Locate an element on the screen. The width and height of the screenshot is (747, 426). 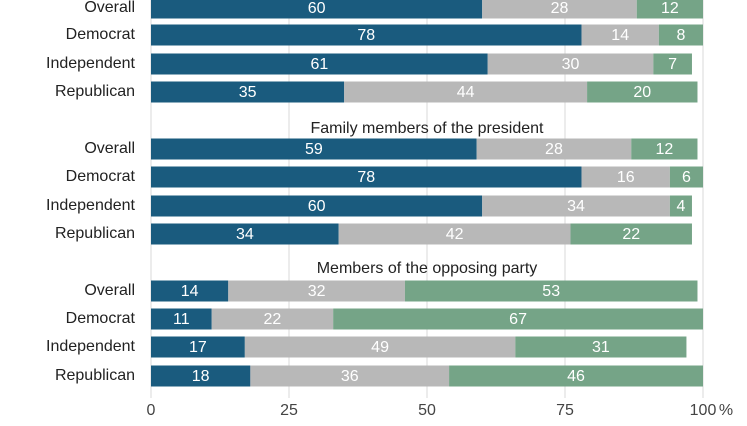
data-label: 16 is located at coordinates (626, 177).